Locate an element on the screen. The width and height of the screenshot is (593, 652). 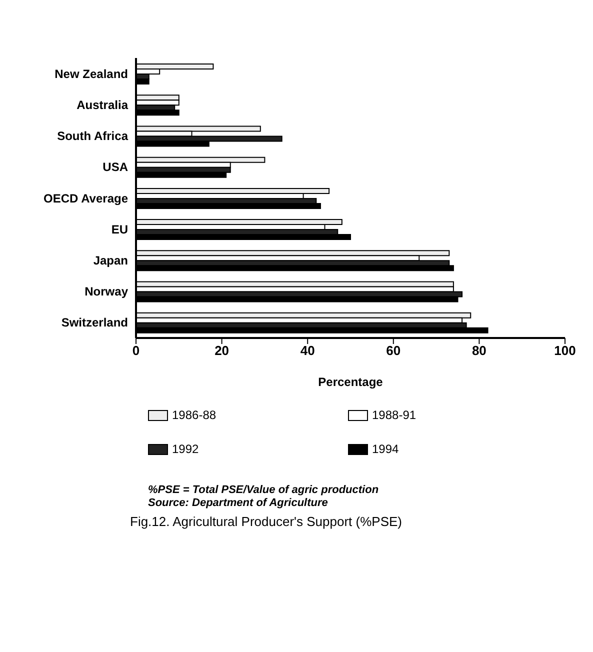
y-tick-label: USA is located at coordinates (115, 167).